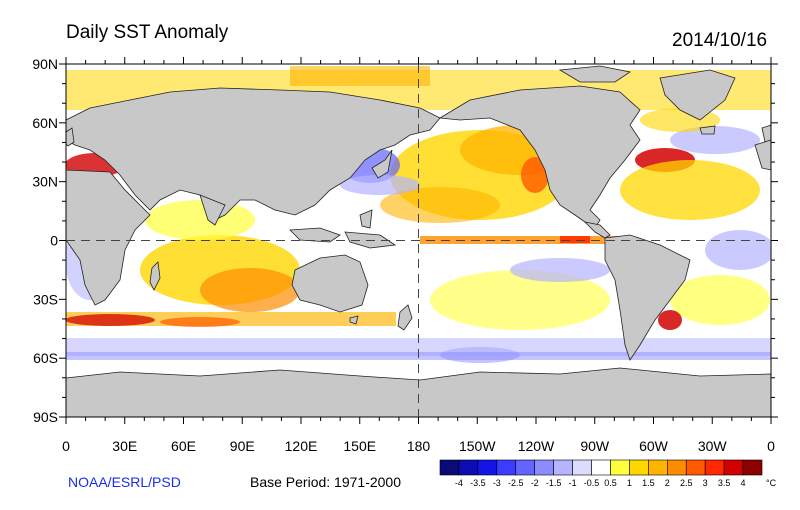  I want to click on map-title: Daily SST Anomaly, so click(147, 32).